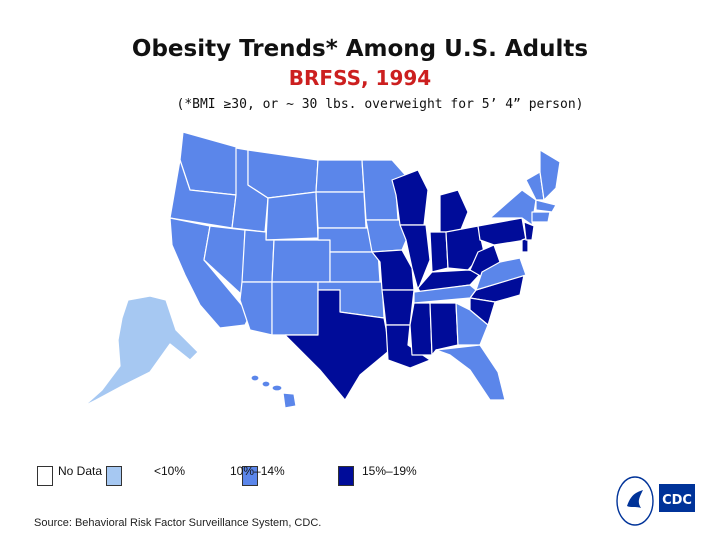 Image resolution: width=720 pixels, height=540 pixels. What do you see at coordinates (170, 471) in the screenshot?
I see `legend-label-under-10: <10%` at bounding box center [170, 471].